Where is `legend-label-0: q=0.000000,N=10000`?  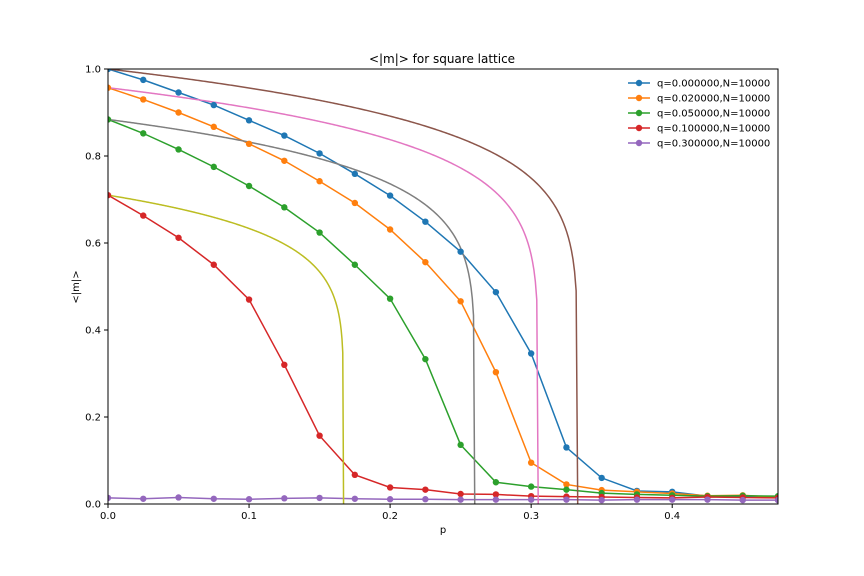 legend-label-0: q=0.000000,N=10000 is located at coordinates (713, 84).